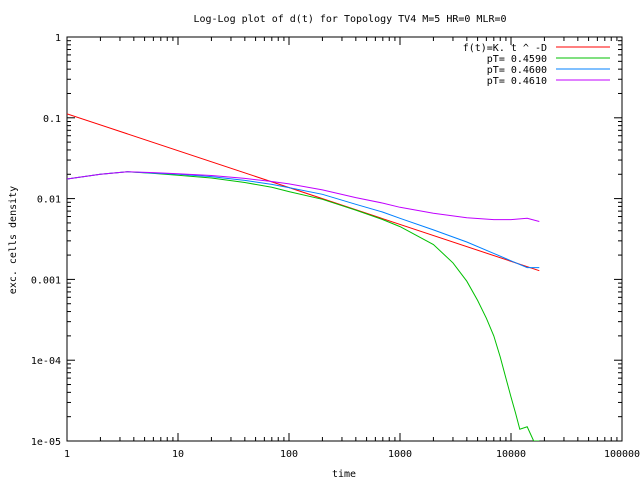 This screenshot has height=480, width=640. I want to click on x-axis-label: time, so click(344, 474).